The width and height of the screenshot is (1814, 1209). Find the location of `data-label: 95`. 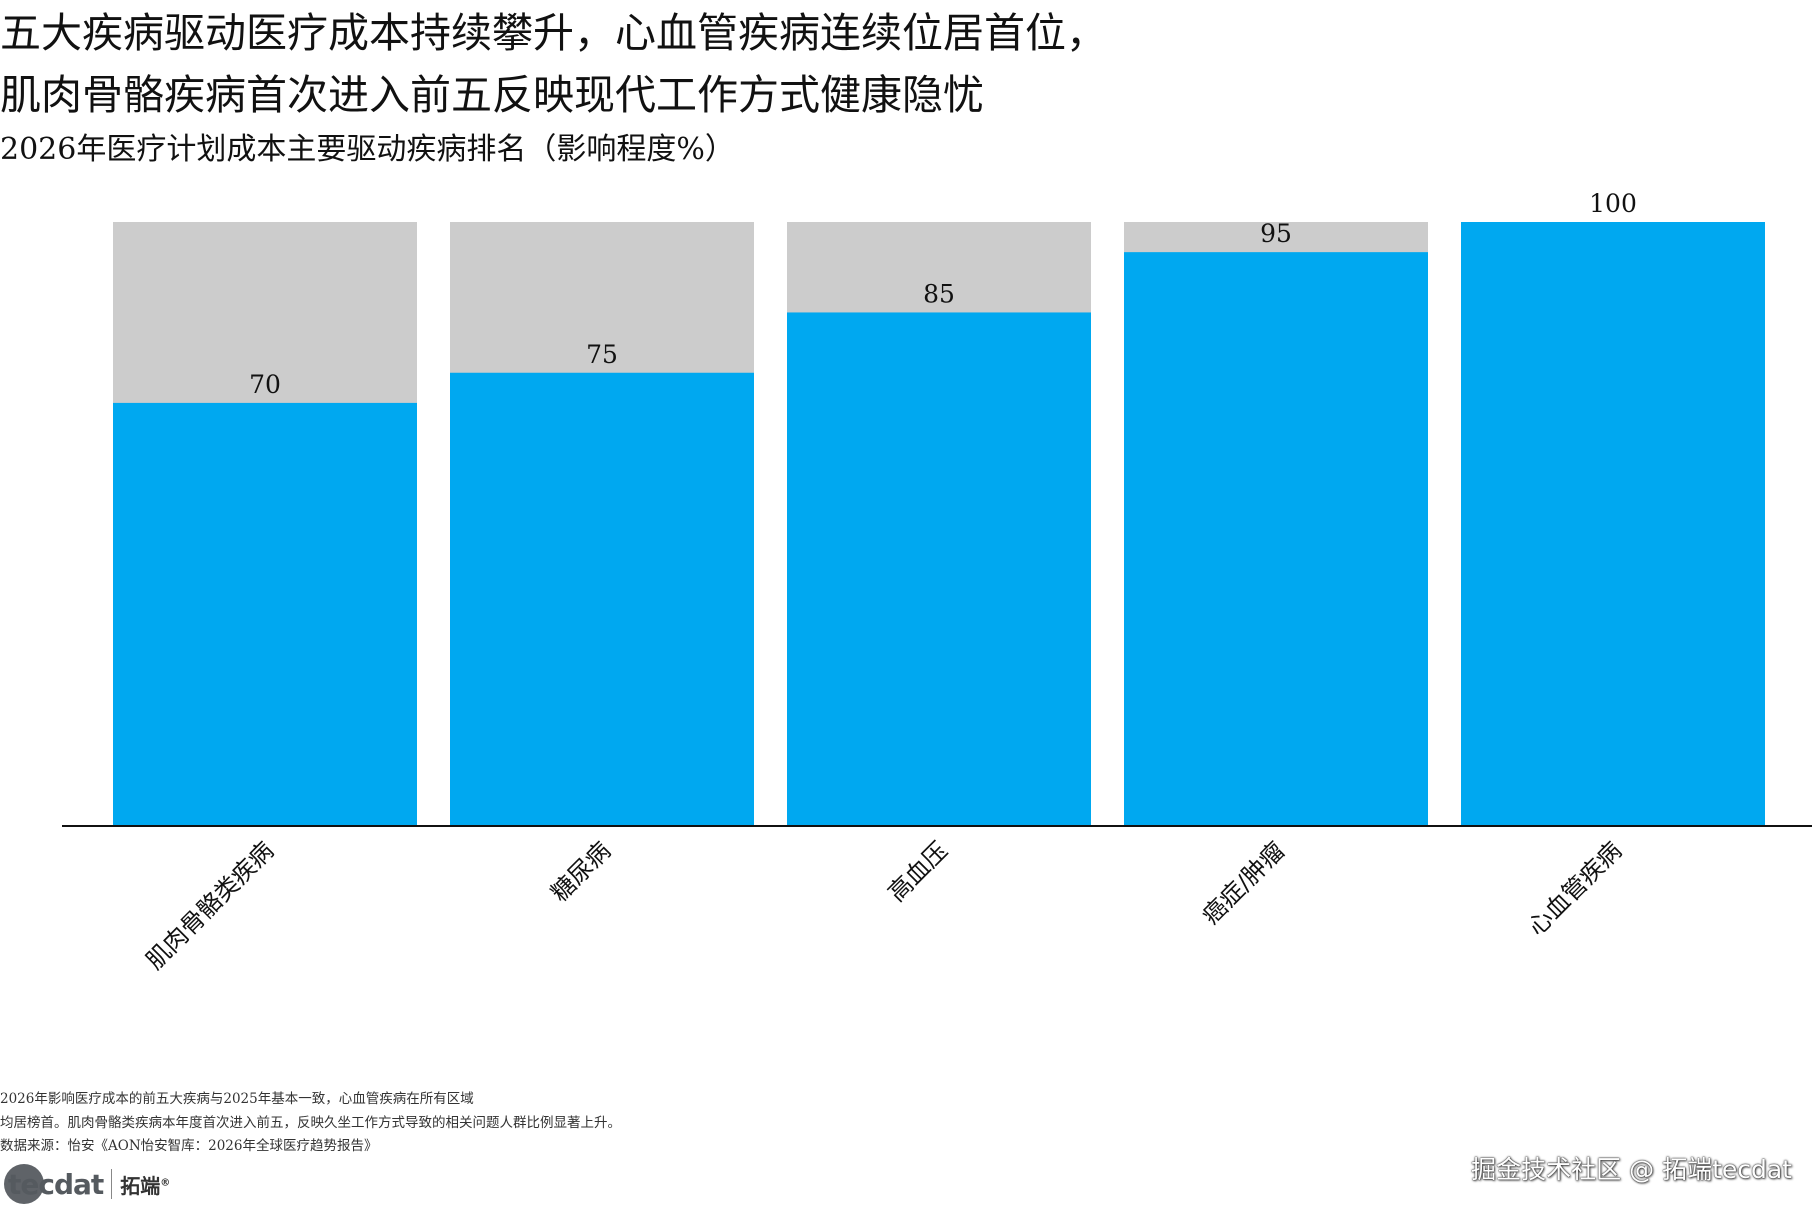

data-label: 95 is located at coordinates (1276, 233).